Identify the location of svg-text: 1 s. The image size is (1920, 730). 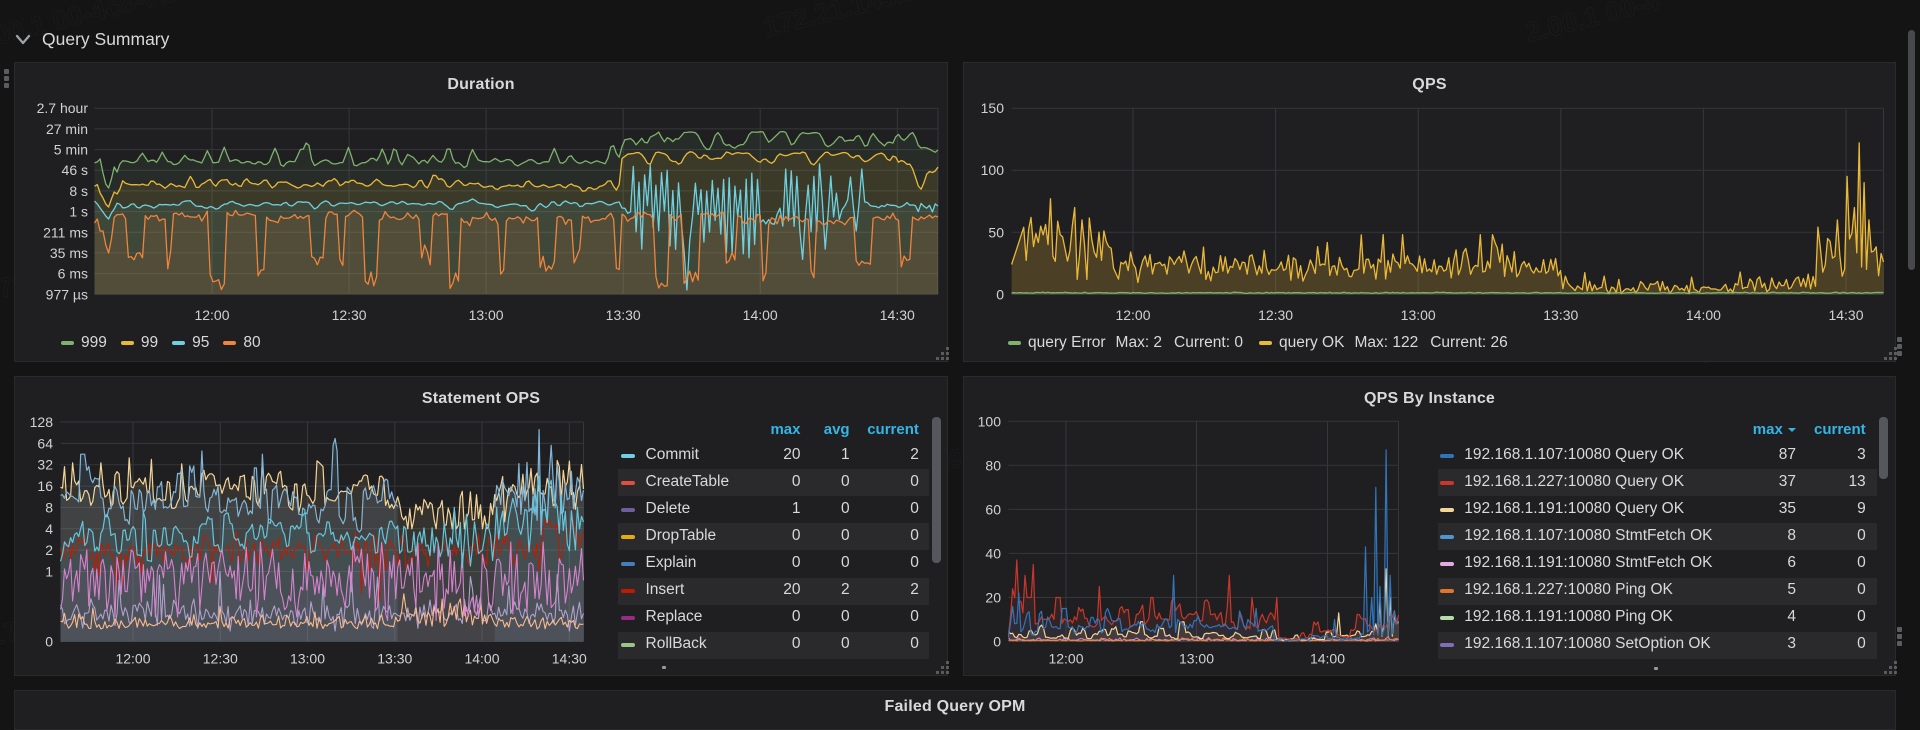
(78, 212).